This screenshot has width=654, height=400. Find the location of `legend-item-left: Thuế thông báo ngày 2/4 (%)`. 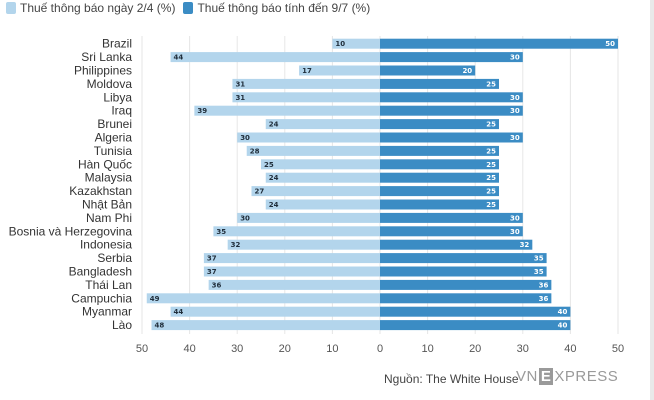

legend-item-left: Thuế thông báo ngày 2/4 (%) is located at coordinates (90, 8).